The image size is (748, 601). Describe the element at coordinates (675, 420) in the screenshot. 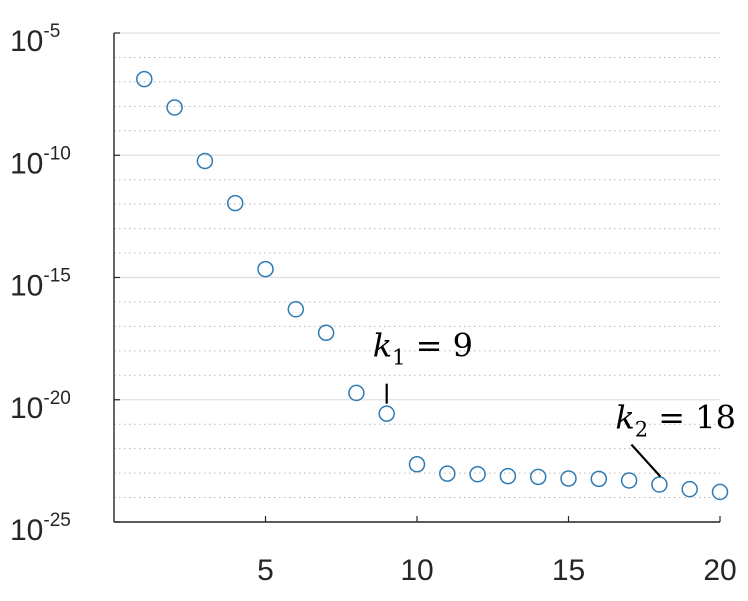

I see `annotation-label: k2 = 18` at that location.